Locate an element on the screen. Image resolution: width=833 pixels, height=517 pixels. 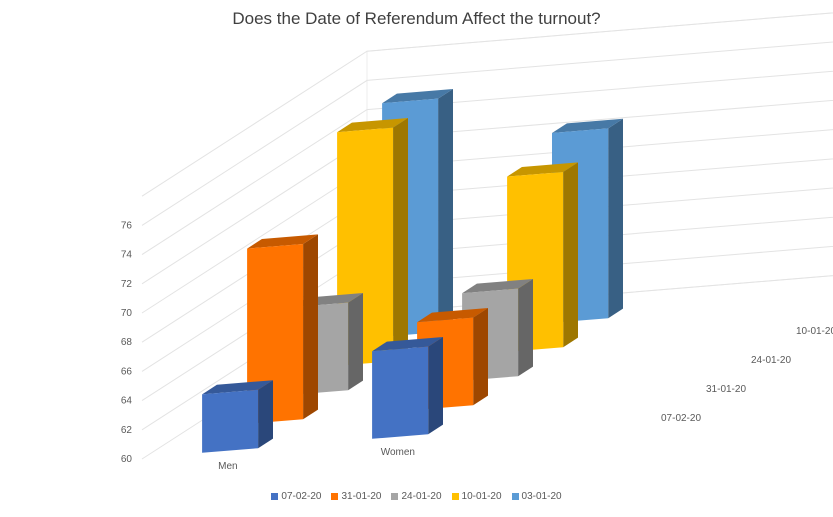
legend-item: 10-01-20 is located at coordinates (476, 496).